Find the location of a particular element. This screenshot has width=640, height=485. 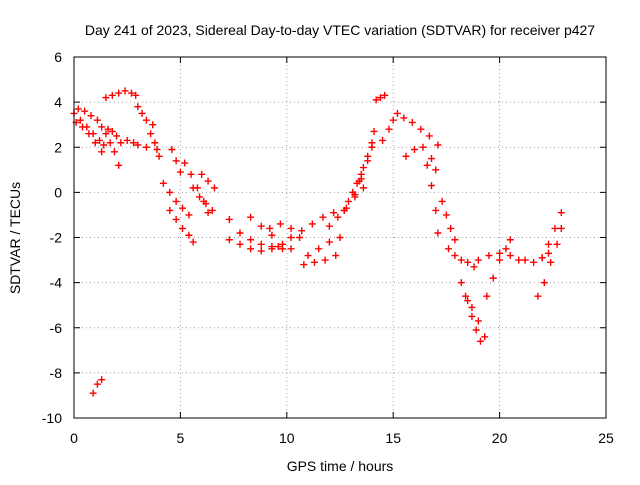

x-tick-label: 25 is located at coordinates (606, 438).